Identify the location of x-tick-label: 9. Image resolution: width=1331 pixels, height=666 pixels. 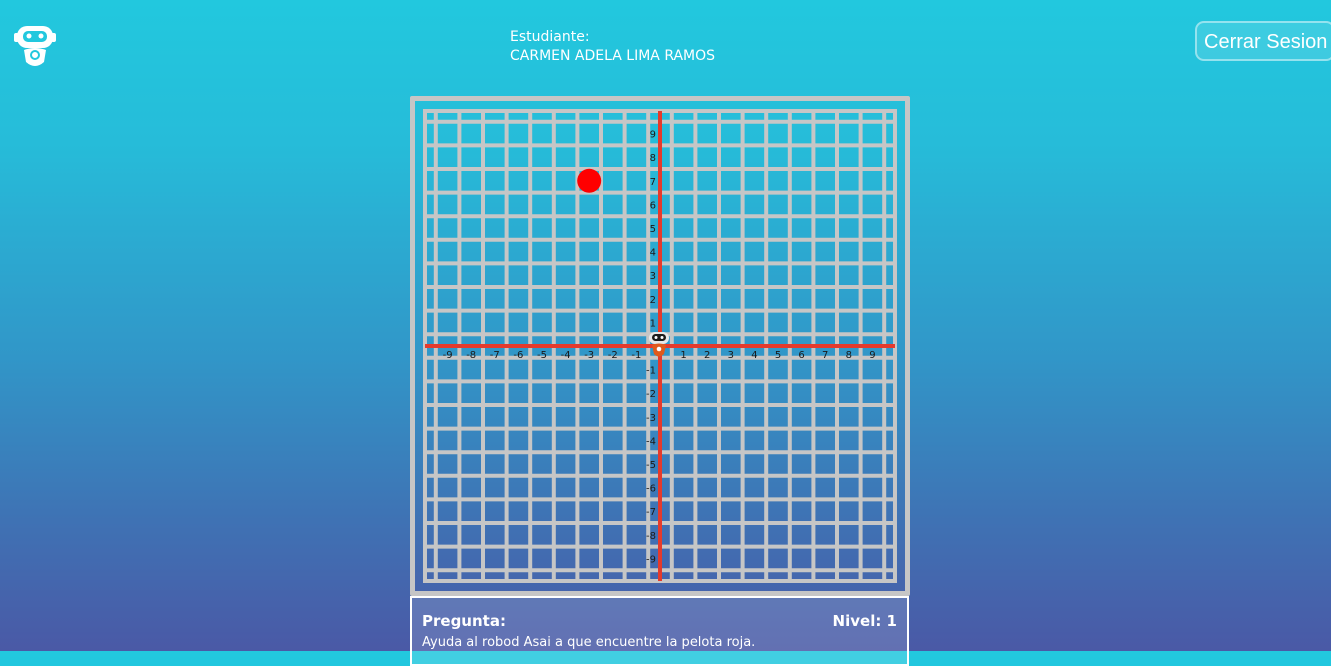
(872, 355).